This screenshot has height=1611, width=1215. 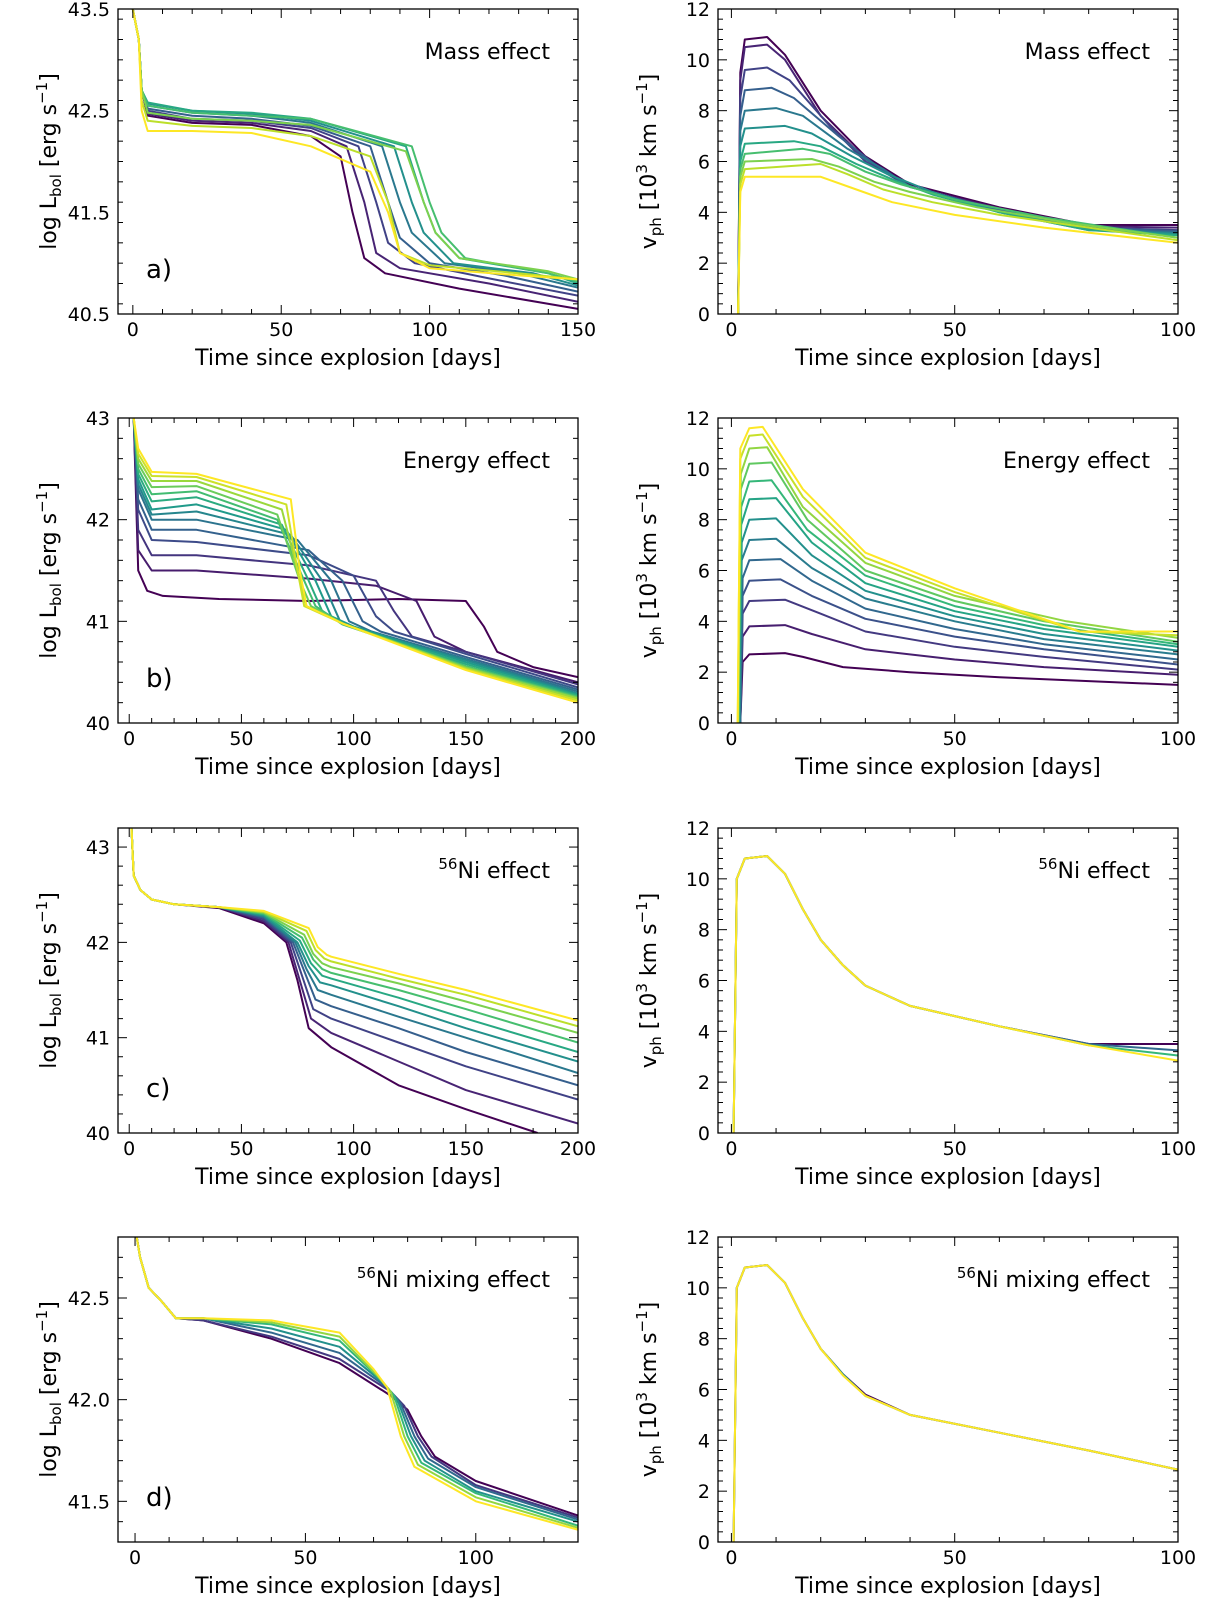 I want to click on panel-annotation: 56Ni mixing effect, so click(x=454, y=1278).